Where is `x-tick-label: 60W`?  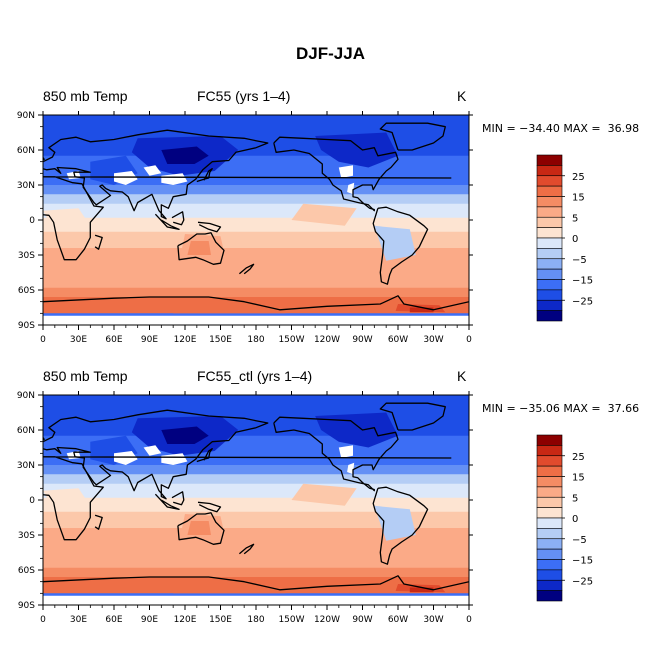
x-tick-label: 60W is located at coordinates (398, 340).